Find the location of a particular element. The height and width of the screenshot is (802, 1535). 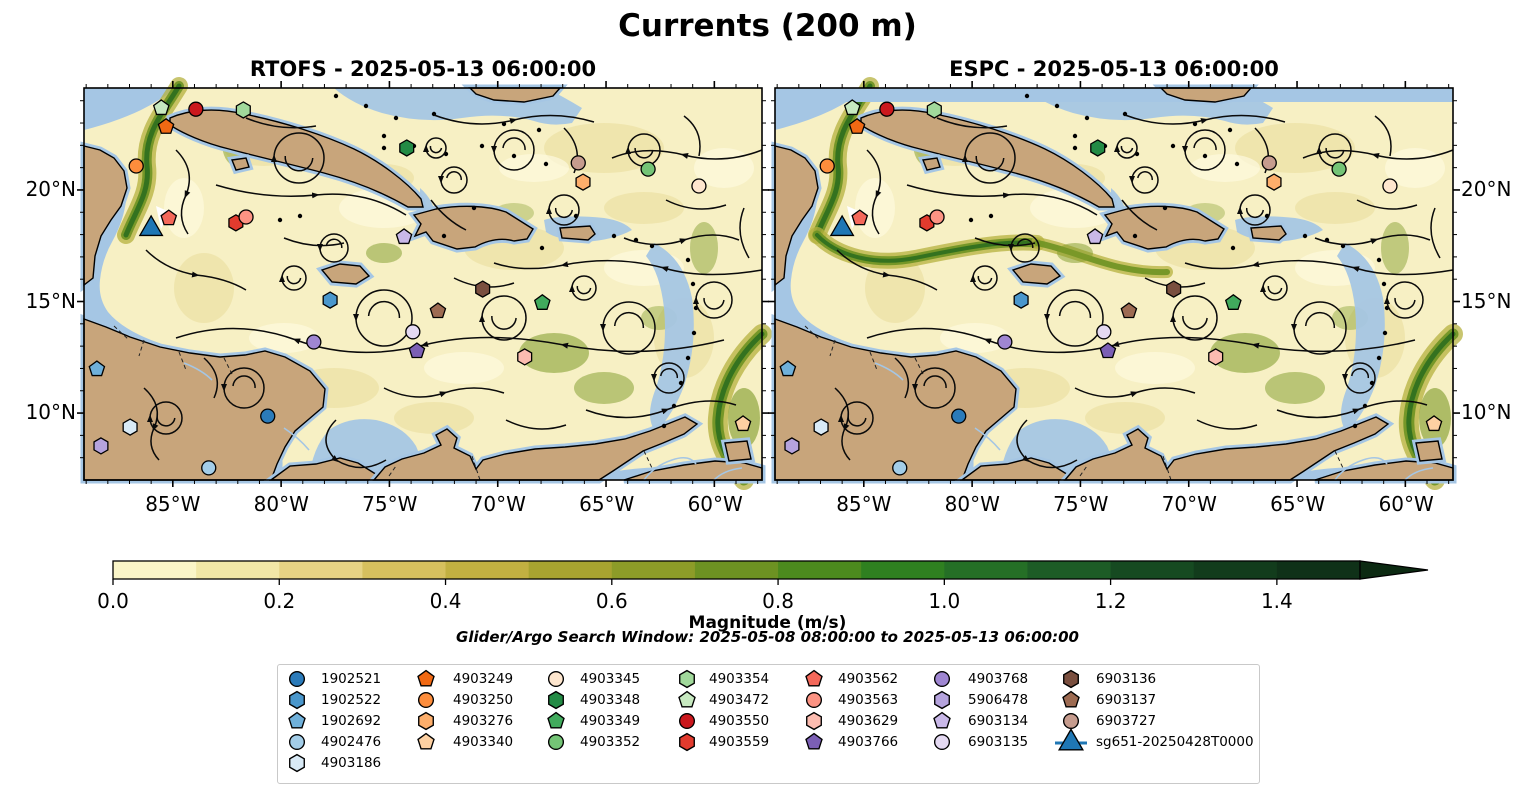

marker-4903563-espc is located at coordinates (937, 217).